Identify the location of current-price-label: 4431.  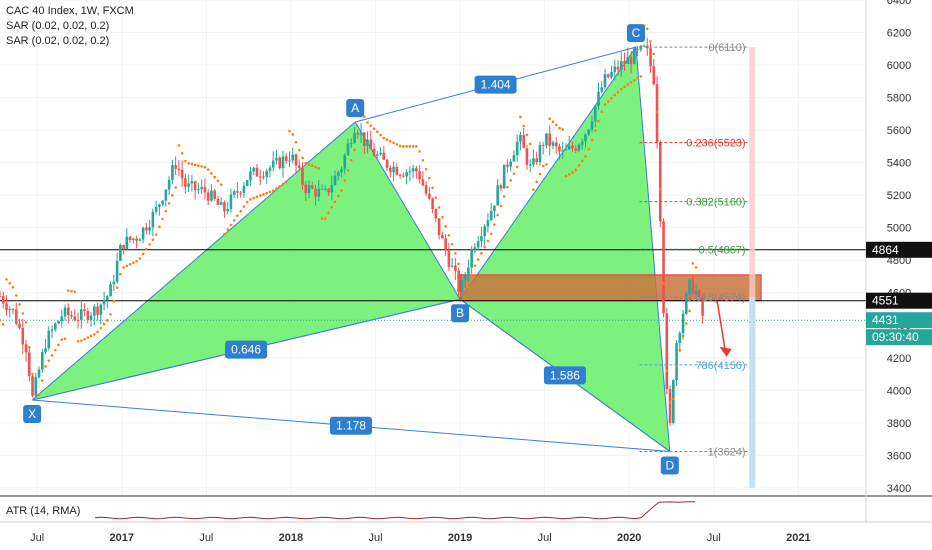
(885, 320).